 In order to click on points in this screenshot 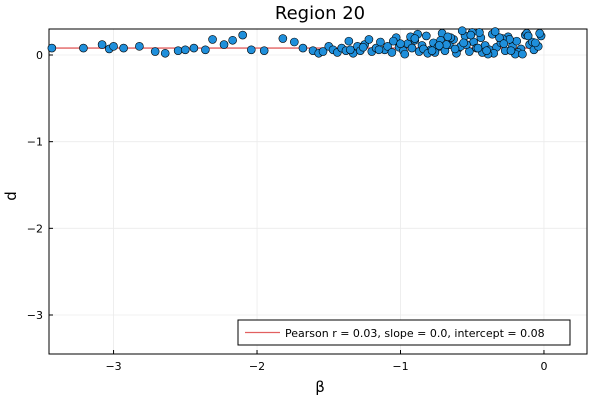, I will do `click(296, 42)`.